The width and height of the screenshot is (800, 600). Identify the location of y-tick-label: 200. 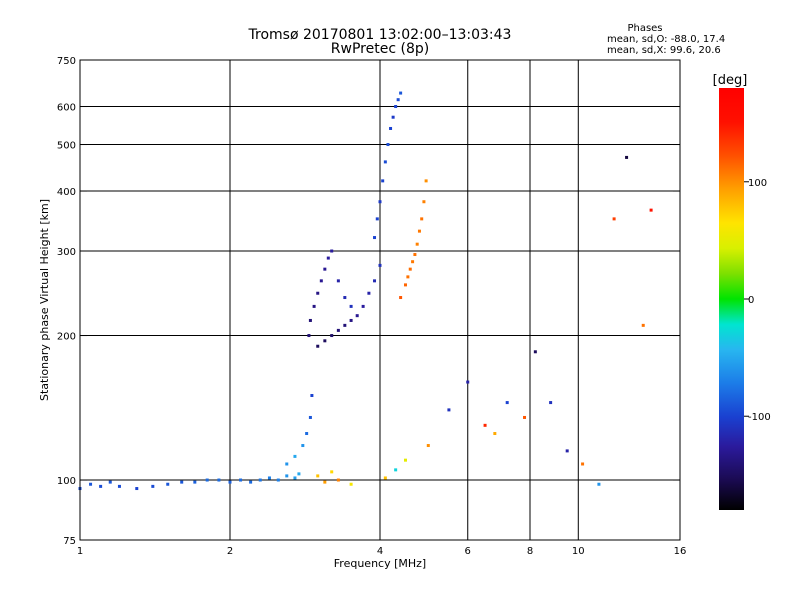
(66, 337).